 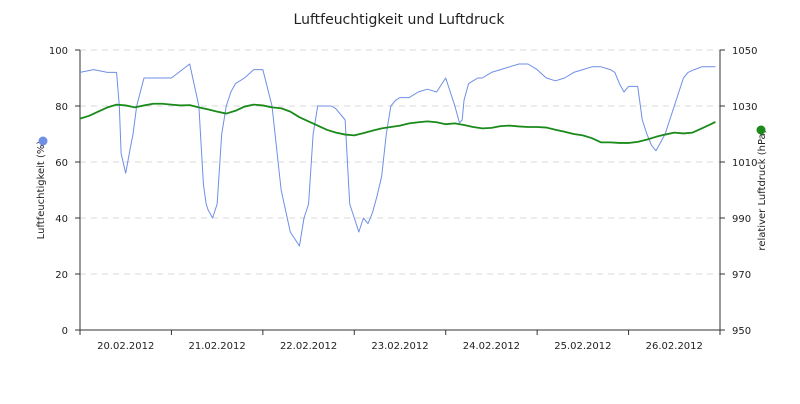 I want to click on x-tick-label: 25.02.2012, so click(x=582, y=346).